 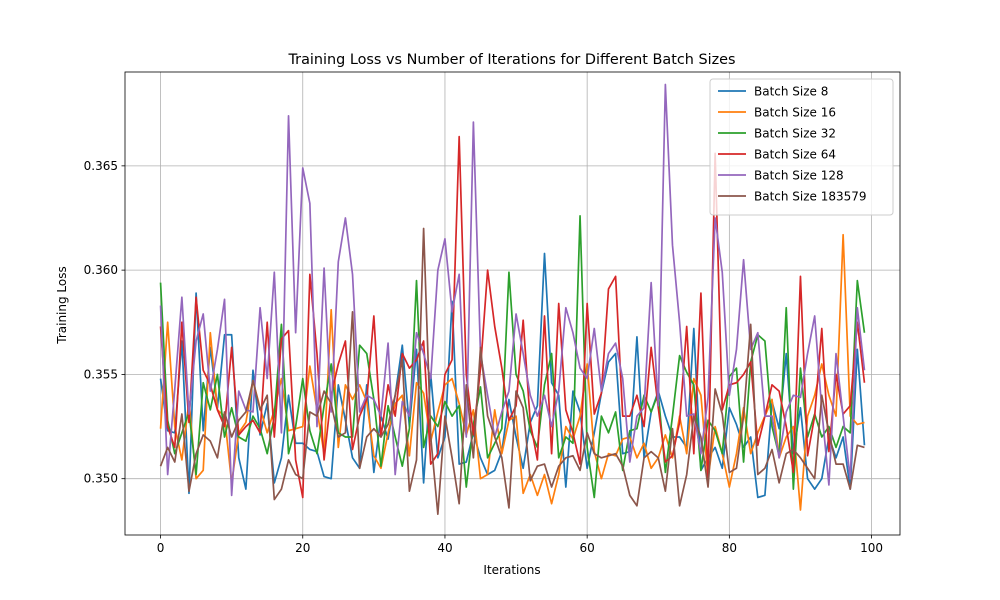 What do you see at coordinates (810, 197) in the screenshot?
I see `legend-label: Batch Size 183579` at bounding box center [810, 197].